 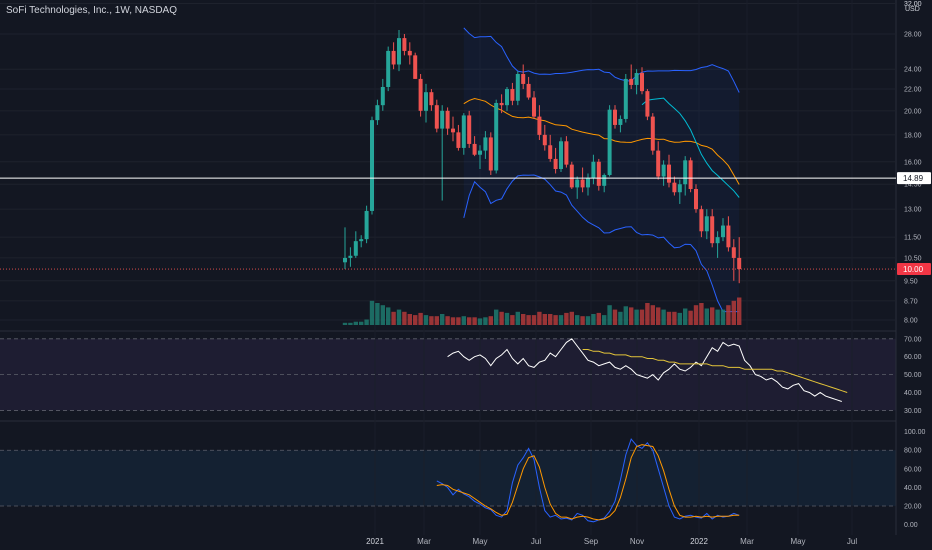 I want to click on price-tick-label: 20.00, so click(x=913, y=111).